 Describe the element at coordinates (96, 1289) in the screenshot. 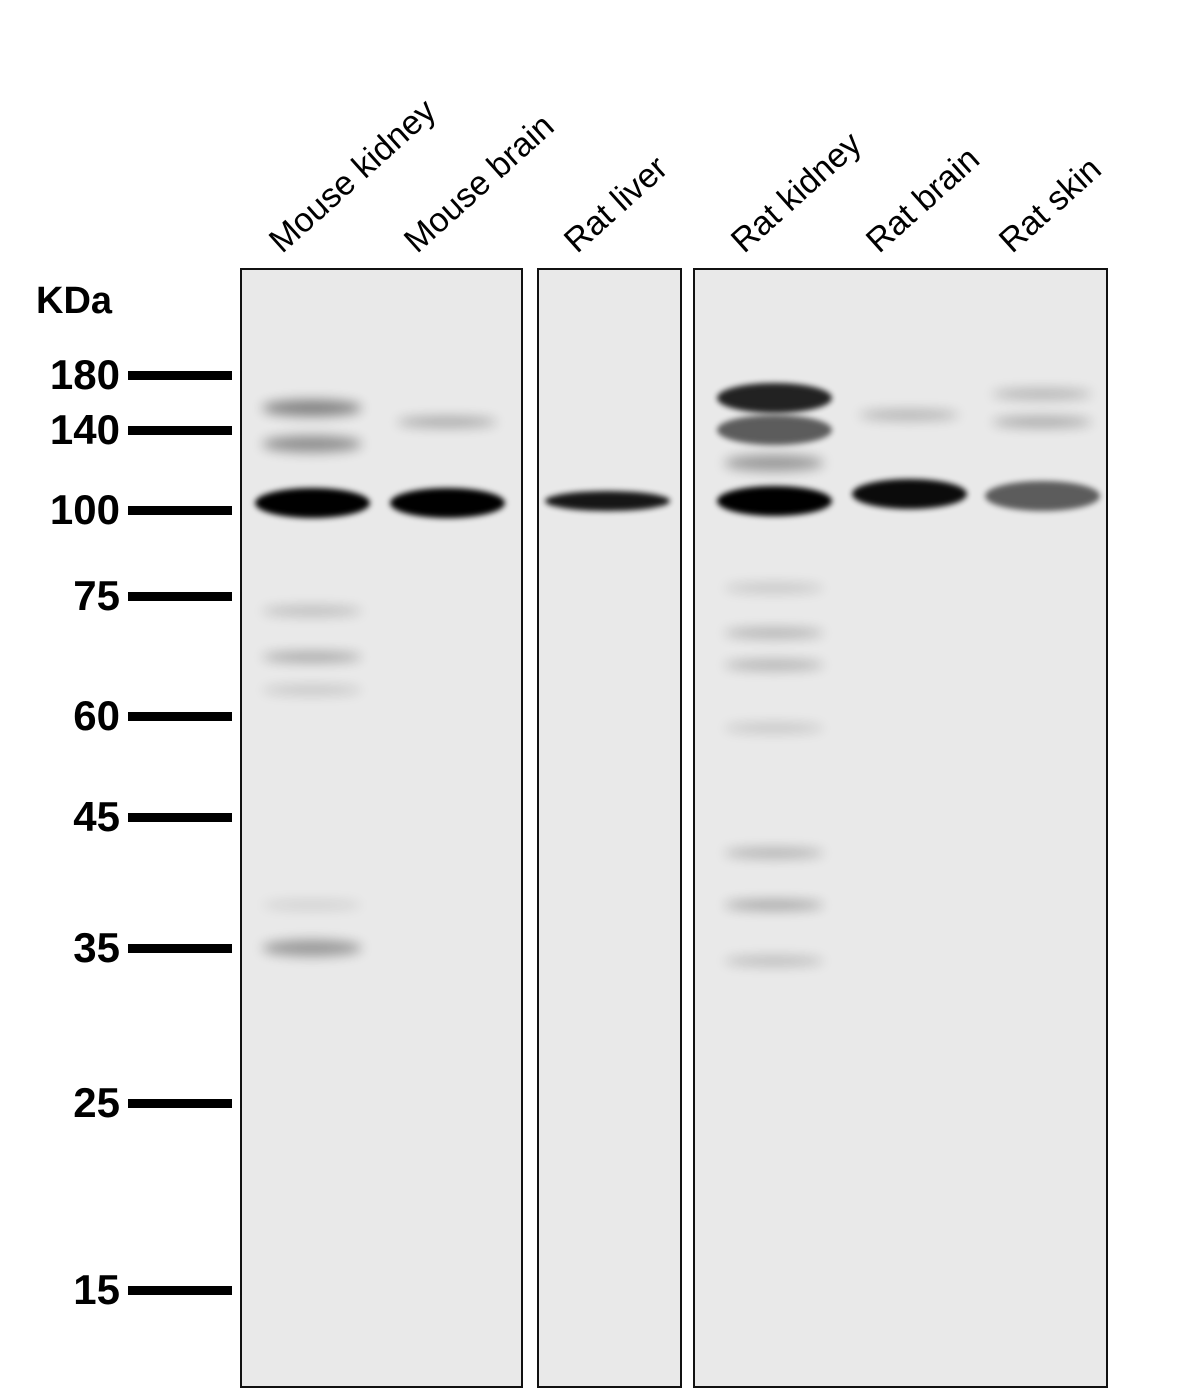

I see `marker-label: 15` at that location.